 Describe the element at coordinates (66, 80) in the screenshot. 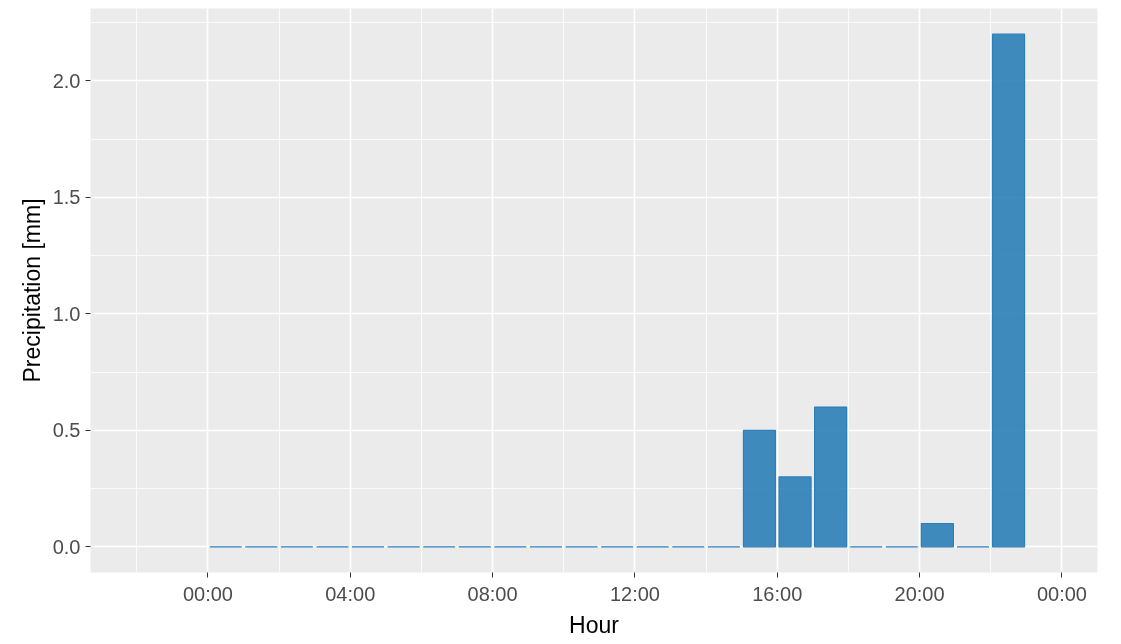

I see `y-tick-label: 2.0` at that location.